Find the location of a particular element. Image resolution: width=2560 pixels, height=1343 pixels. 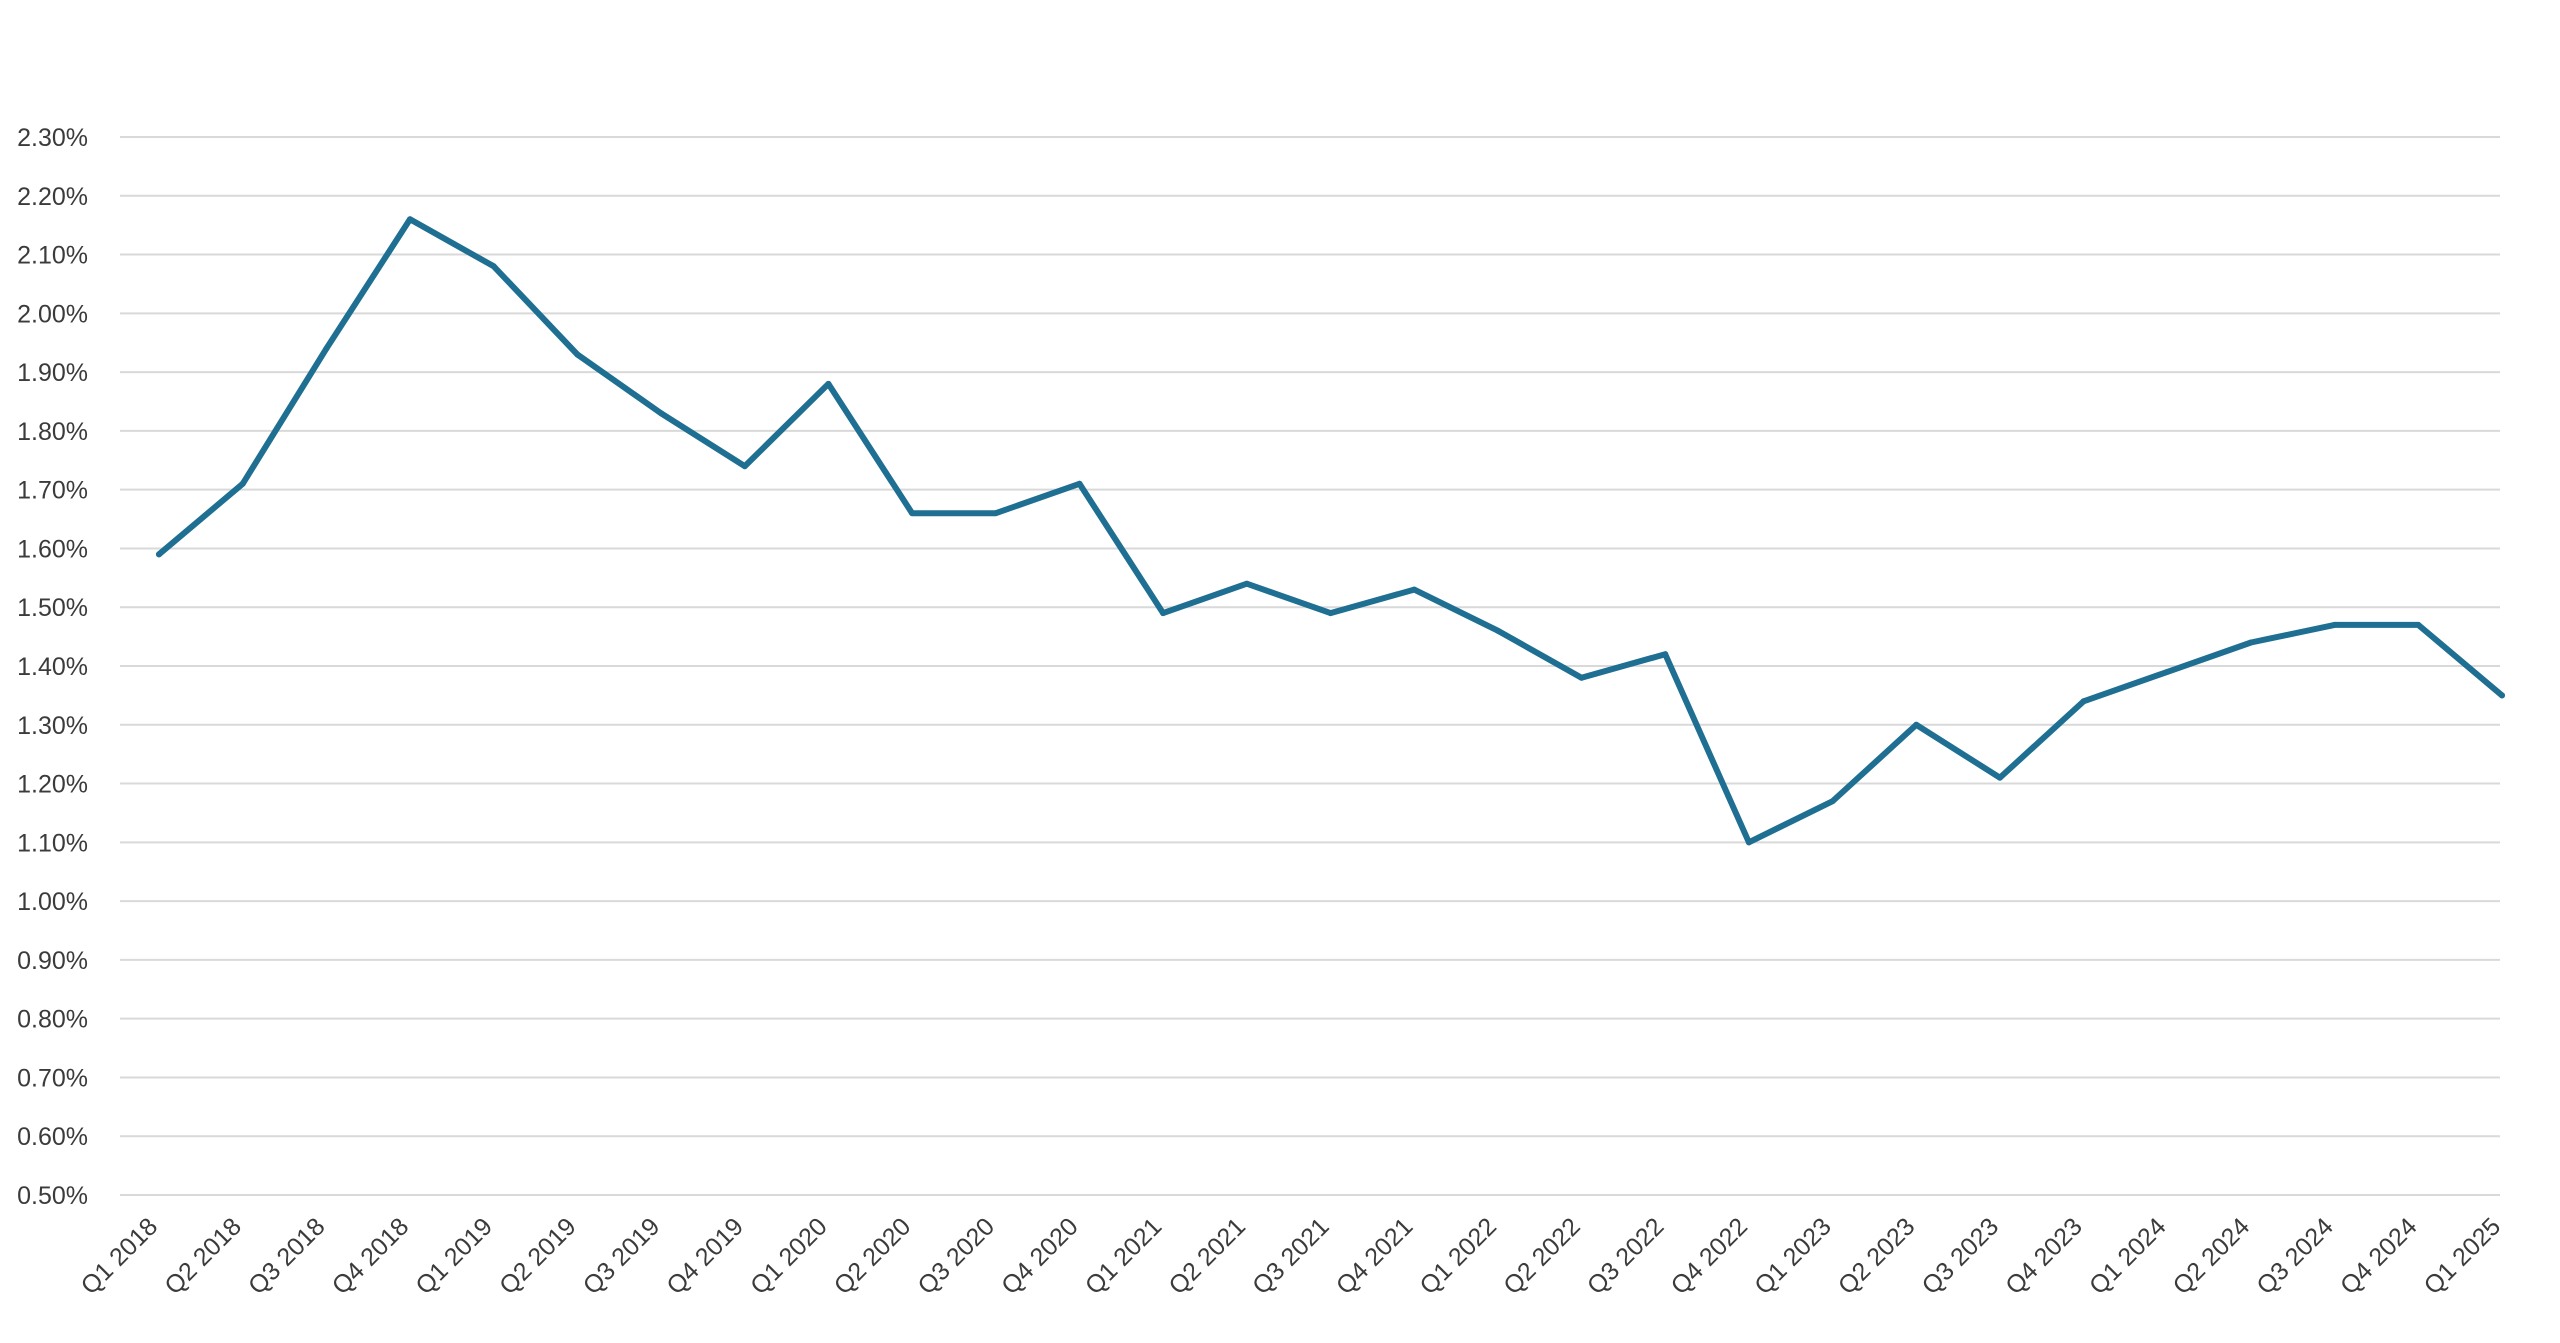

x-tick-label: Q2 2024 is located at coordinates (2212, 1256).